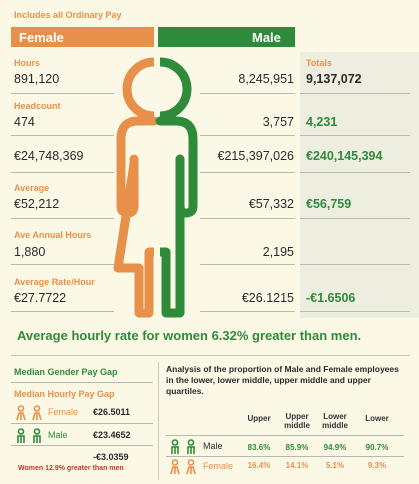 The height and width of the screenshot is (484, 419). I want to click on average-label: Average, so click(32, 188).